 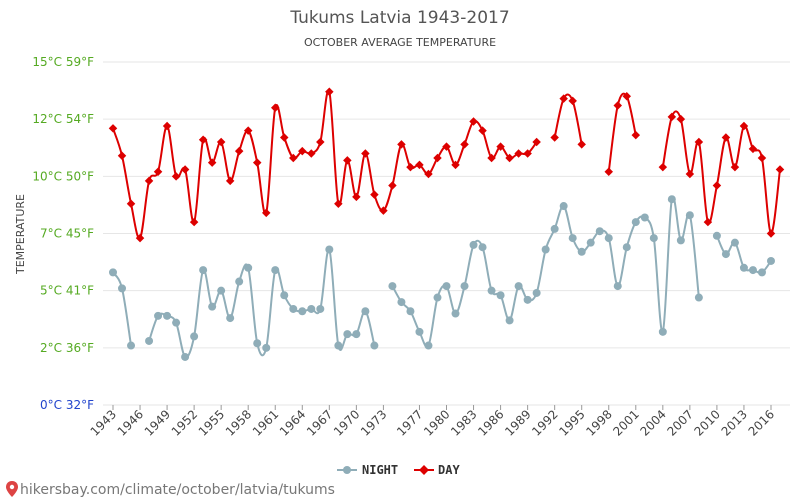 What do you see at coordinates (367, 470) in the screenshot?
I see `legend-night: NIGHT` at bounding box center [367, 470].